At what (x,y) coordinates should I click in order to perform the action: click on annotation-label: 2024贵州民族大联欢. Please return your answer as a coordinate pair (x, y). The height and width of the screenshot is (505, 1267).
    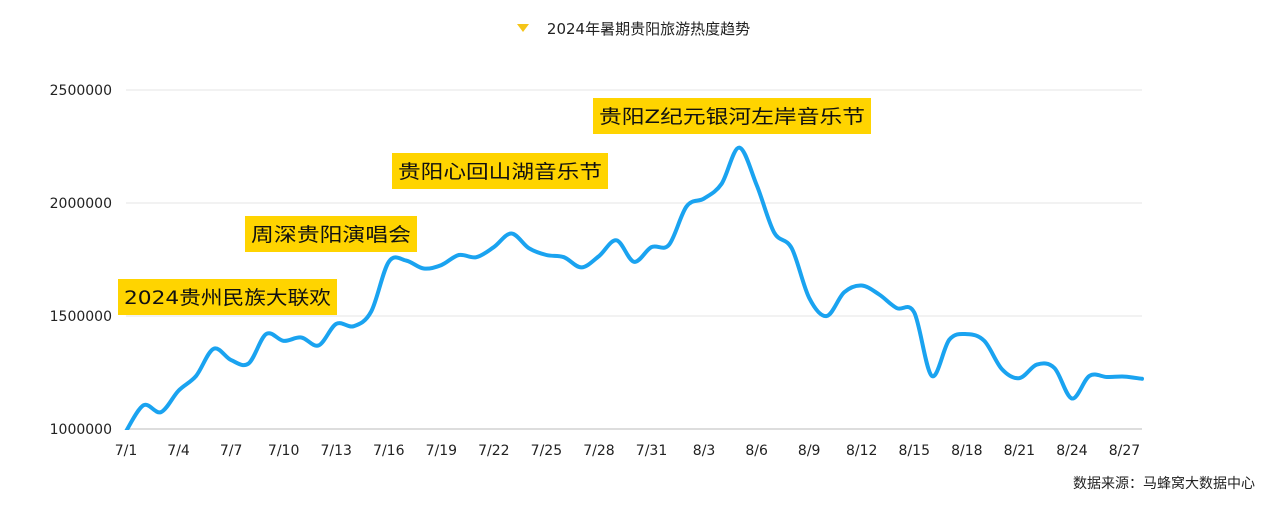
    Looking at the image, I should click on (227, 298).